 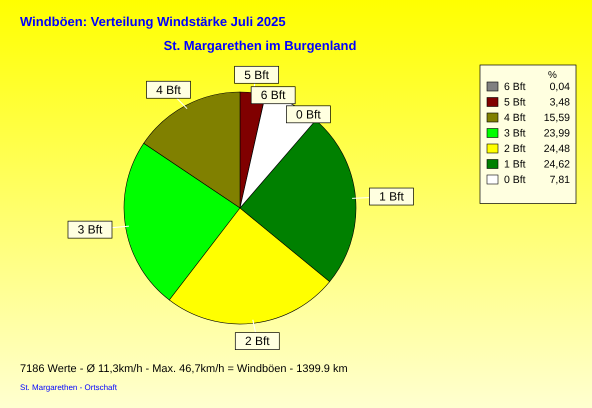 I want to click on legend-title: %, so click(x=552, y=75).